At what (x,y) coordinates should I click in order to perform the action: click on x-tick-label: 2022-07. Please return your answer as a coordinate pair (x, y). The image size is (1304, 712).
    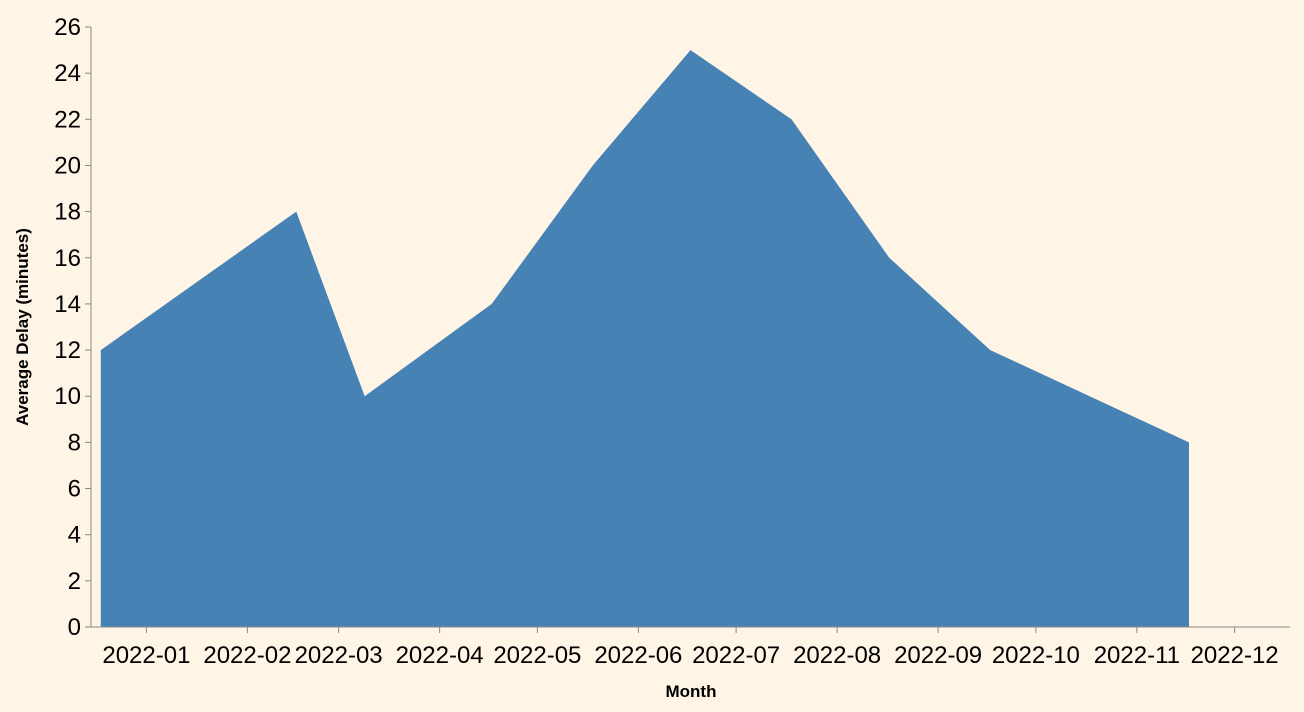
    Looking at the image, I should click on (736, 655).